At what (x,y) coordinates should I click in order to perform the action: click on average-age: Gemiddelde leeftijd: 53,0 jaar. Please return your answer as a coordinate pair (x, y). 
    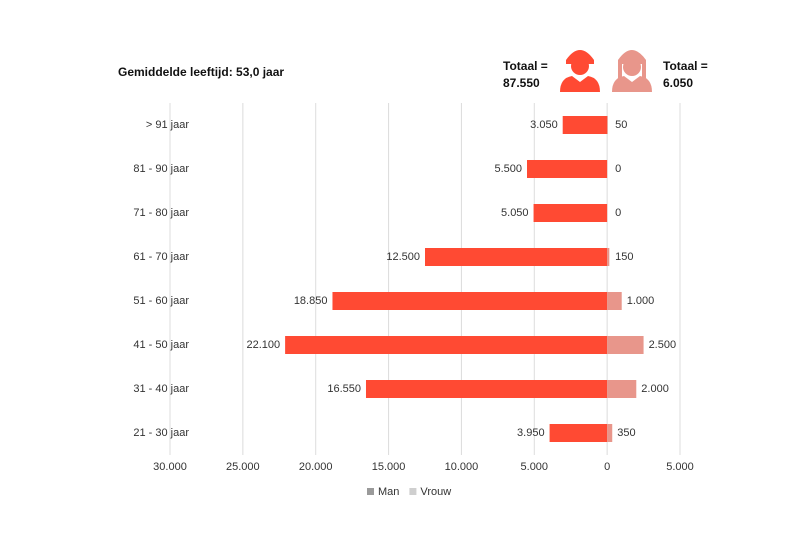
    Looking at the image, I should click on (201, 72).